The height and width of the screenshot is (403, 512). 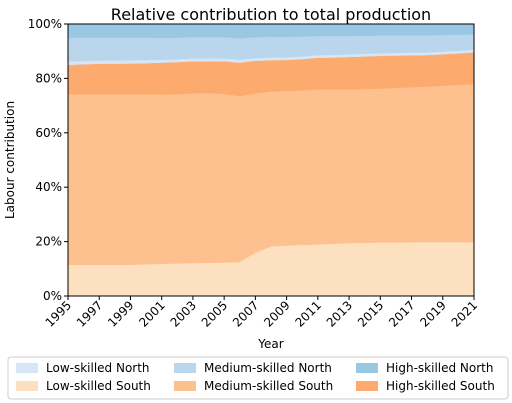 I want to click on x-tick-label: 2009, so click(x=276, y=313).